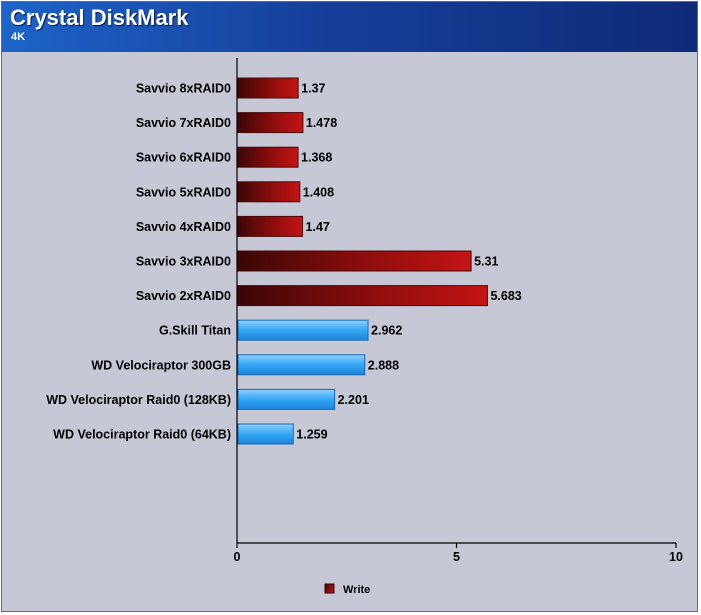 The image size is (701, 615). I want to click on value-label: 5.683, so click(505, 296).